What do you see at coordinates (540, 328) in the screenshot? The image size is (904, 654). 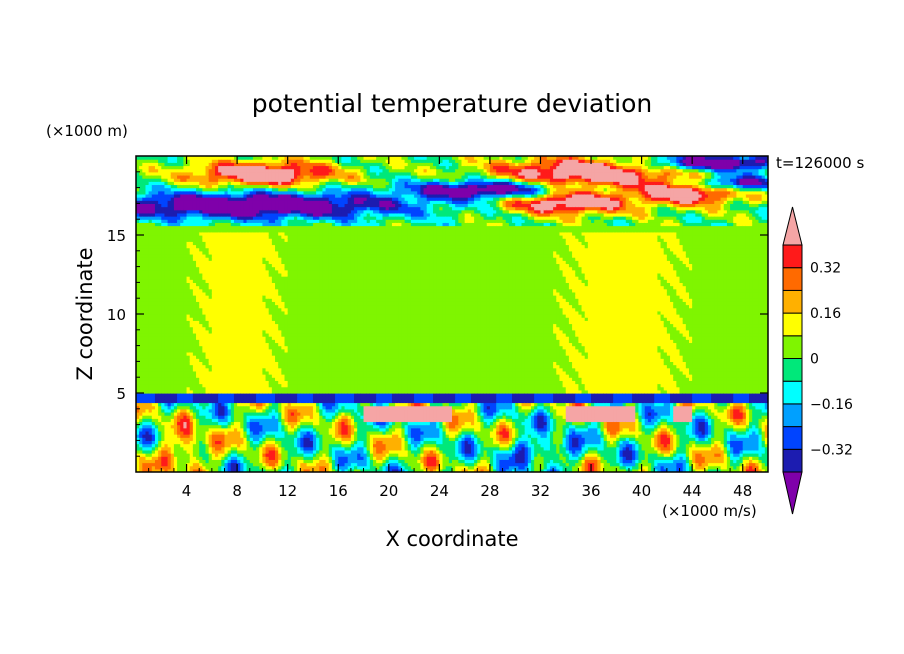 I see `x-tick: 32` at bounding box center [540, 328].